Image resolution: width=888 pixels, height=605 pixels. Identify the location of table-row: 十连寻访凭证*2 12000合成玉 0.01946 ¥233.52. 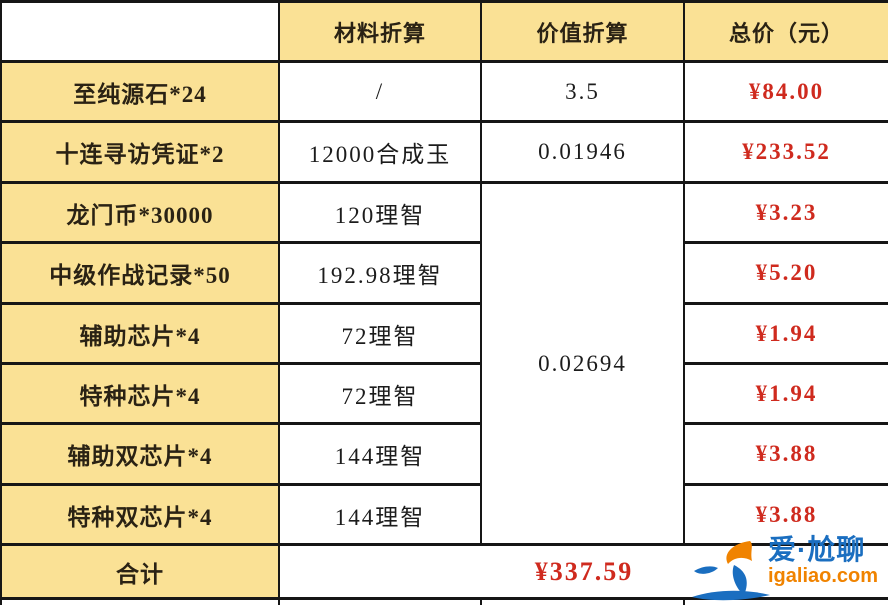
(444, 152).